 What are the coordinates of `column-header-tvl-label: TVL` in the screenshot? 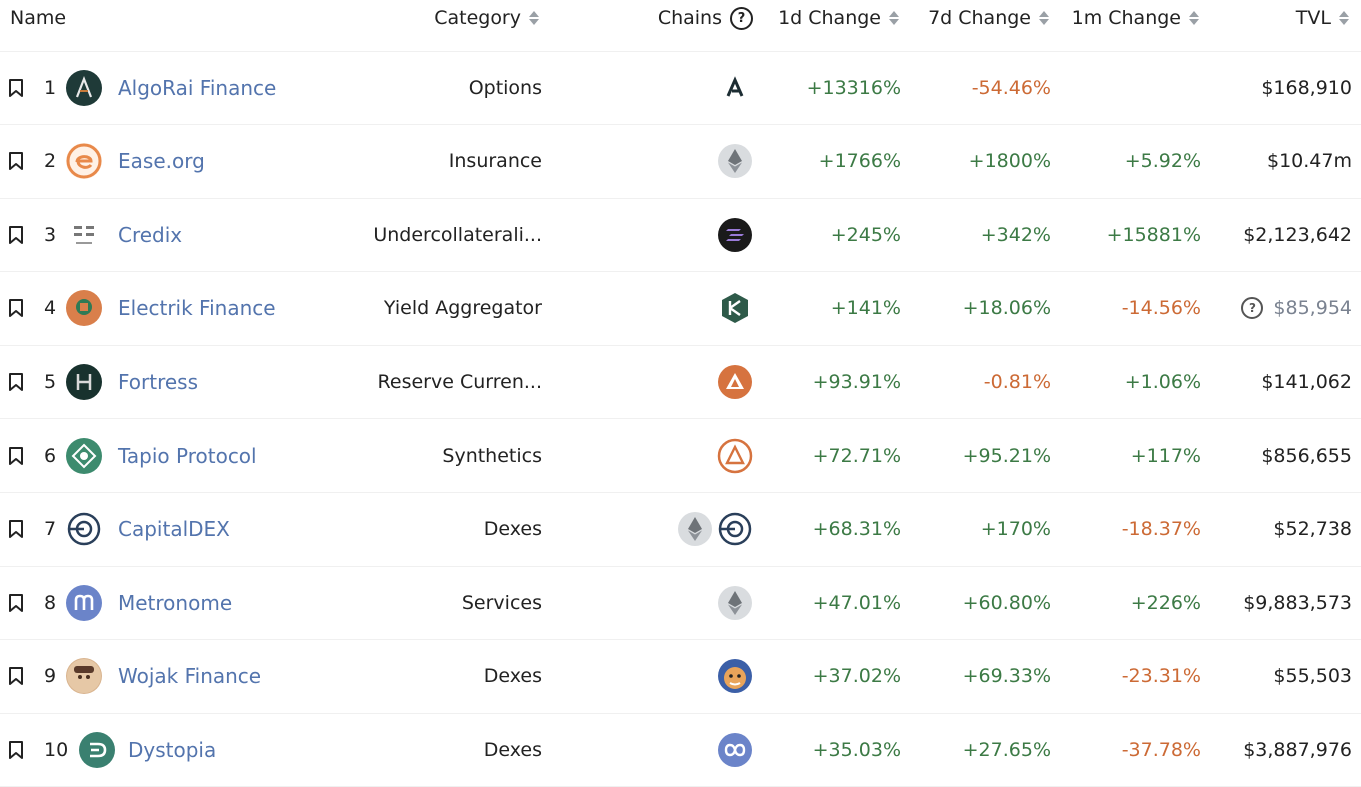 It's located at (1313, 18).